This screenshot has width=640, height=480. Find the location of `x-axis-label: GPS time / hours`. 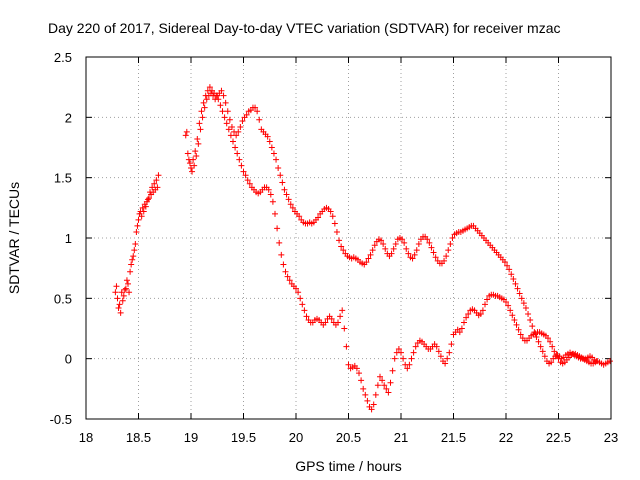

x-axis-label: GPS time / hours is located at coordinates (348, 466).